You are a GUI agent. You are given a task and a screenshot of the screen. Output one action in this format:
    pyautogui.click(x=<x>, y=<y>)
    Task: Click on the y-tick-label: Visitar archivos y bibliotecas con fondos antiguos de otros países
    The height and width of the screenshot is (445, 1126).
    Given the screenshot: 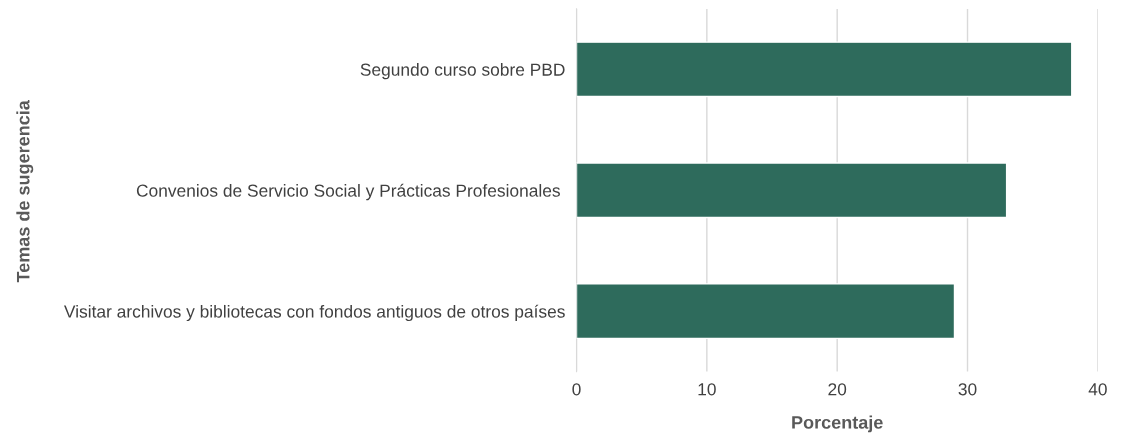 What is the action you would take?
    pyautogui.click(x=314, y=313)
    